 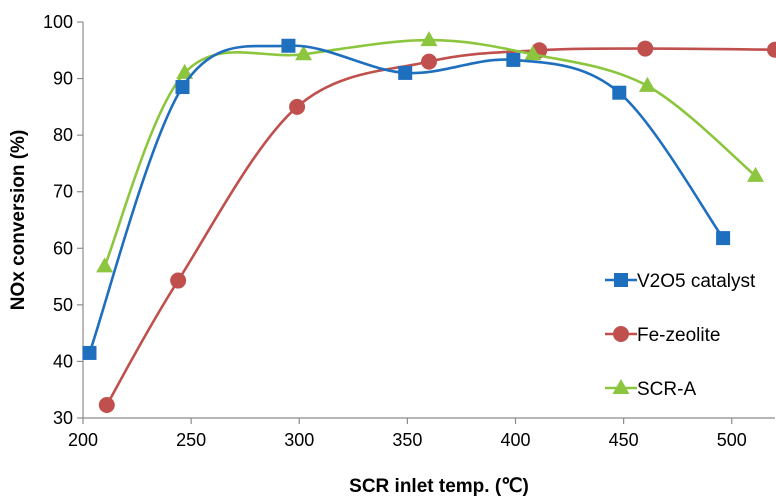 I want to click on y-tick-label: 80, so click(x=63, y=135).